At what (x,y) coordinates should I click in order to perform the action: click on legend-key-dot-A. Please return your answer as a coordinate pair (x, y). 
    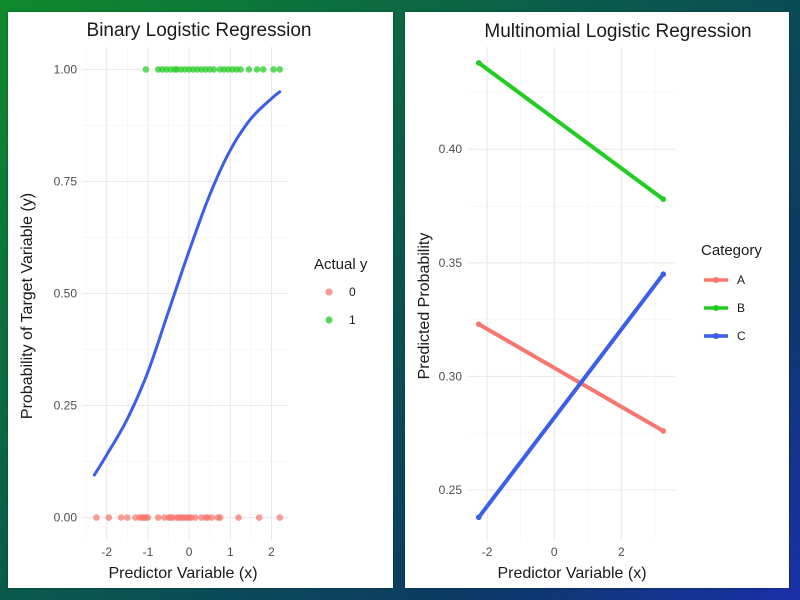
    Looking at the image, I should click on (716, 280).